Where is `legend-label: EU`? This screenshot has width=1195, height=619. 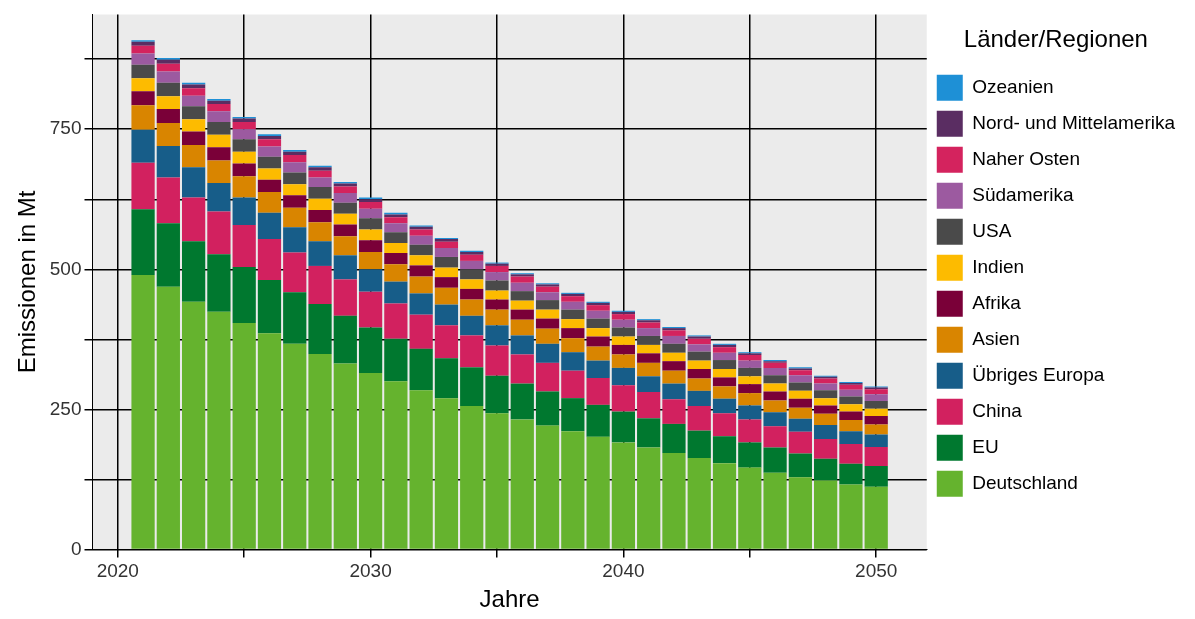 legend-label: EU is located at coordinates (985, 447).